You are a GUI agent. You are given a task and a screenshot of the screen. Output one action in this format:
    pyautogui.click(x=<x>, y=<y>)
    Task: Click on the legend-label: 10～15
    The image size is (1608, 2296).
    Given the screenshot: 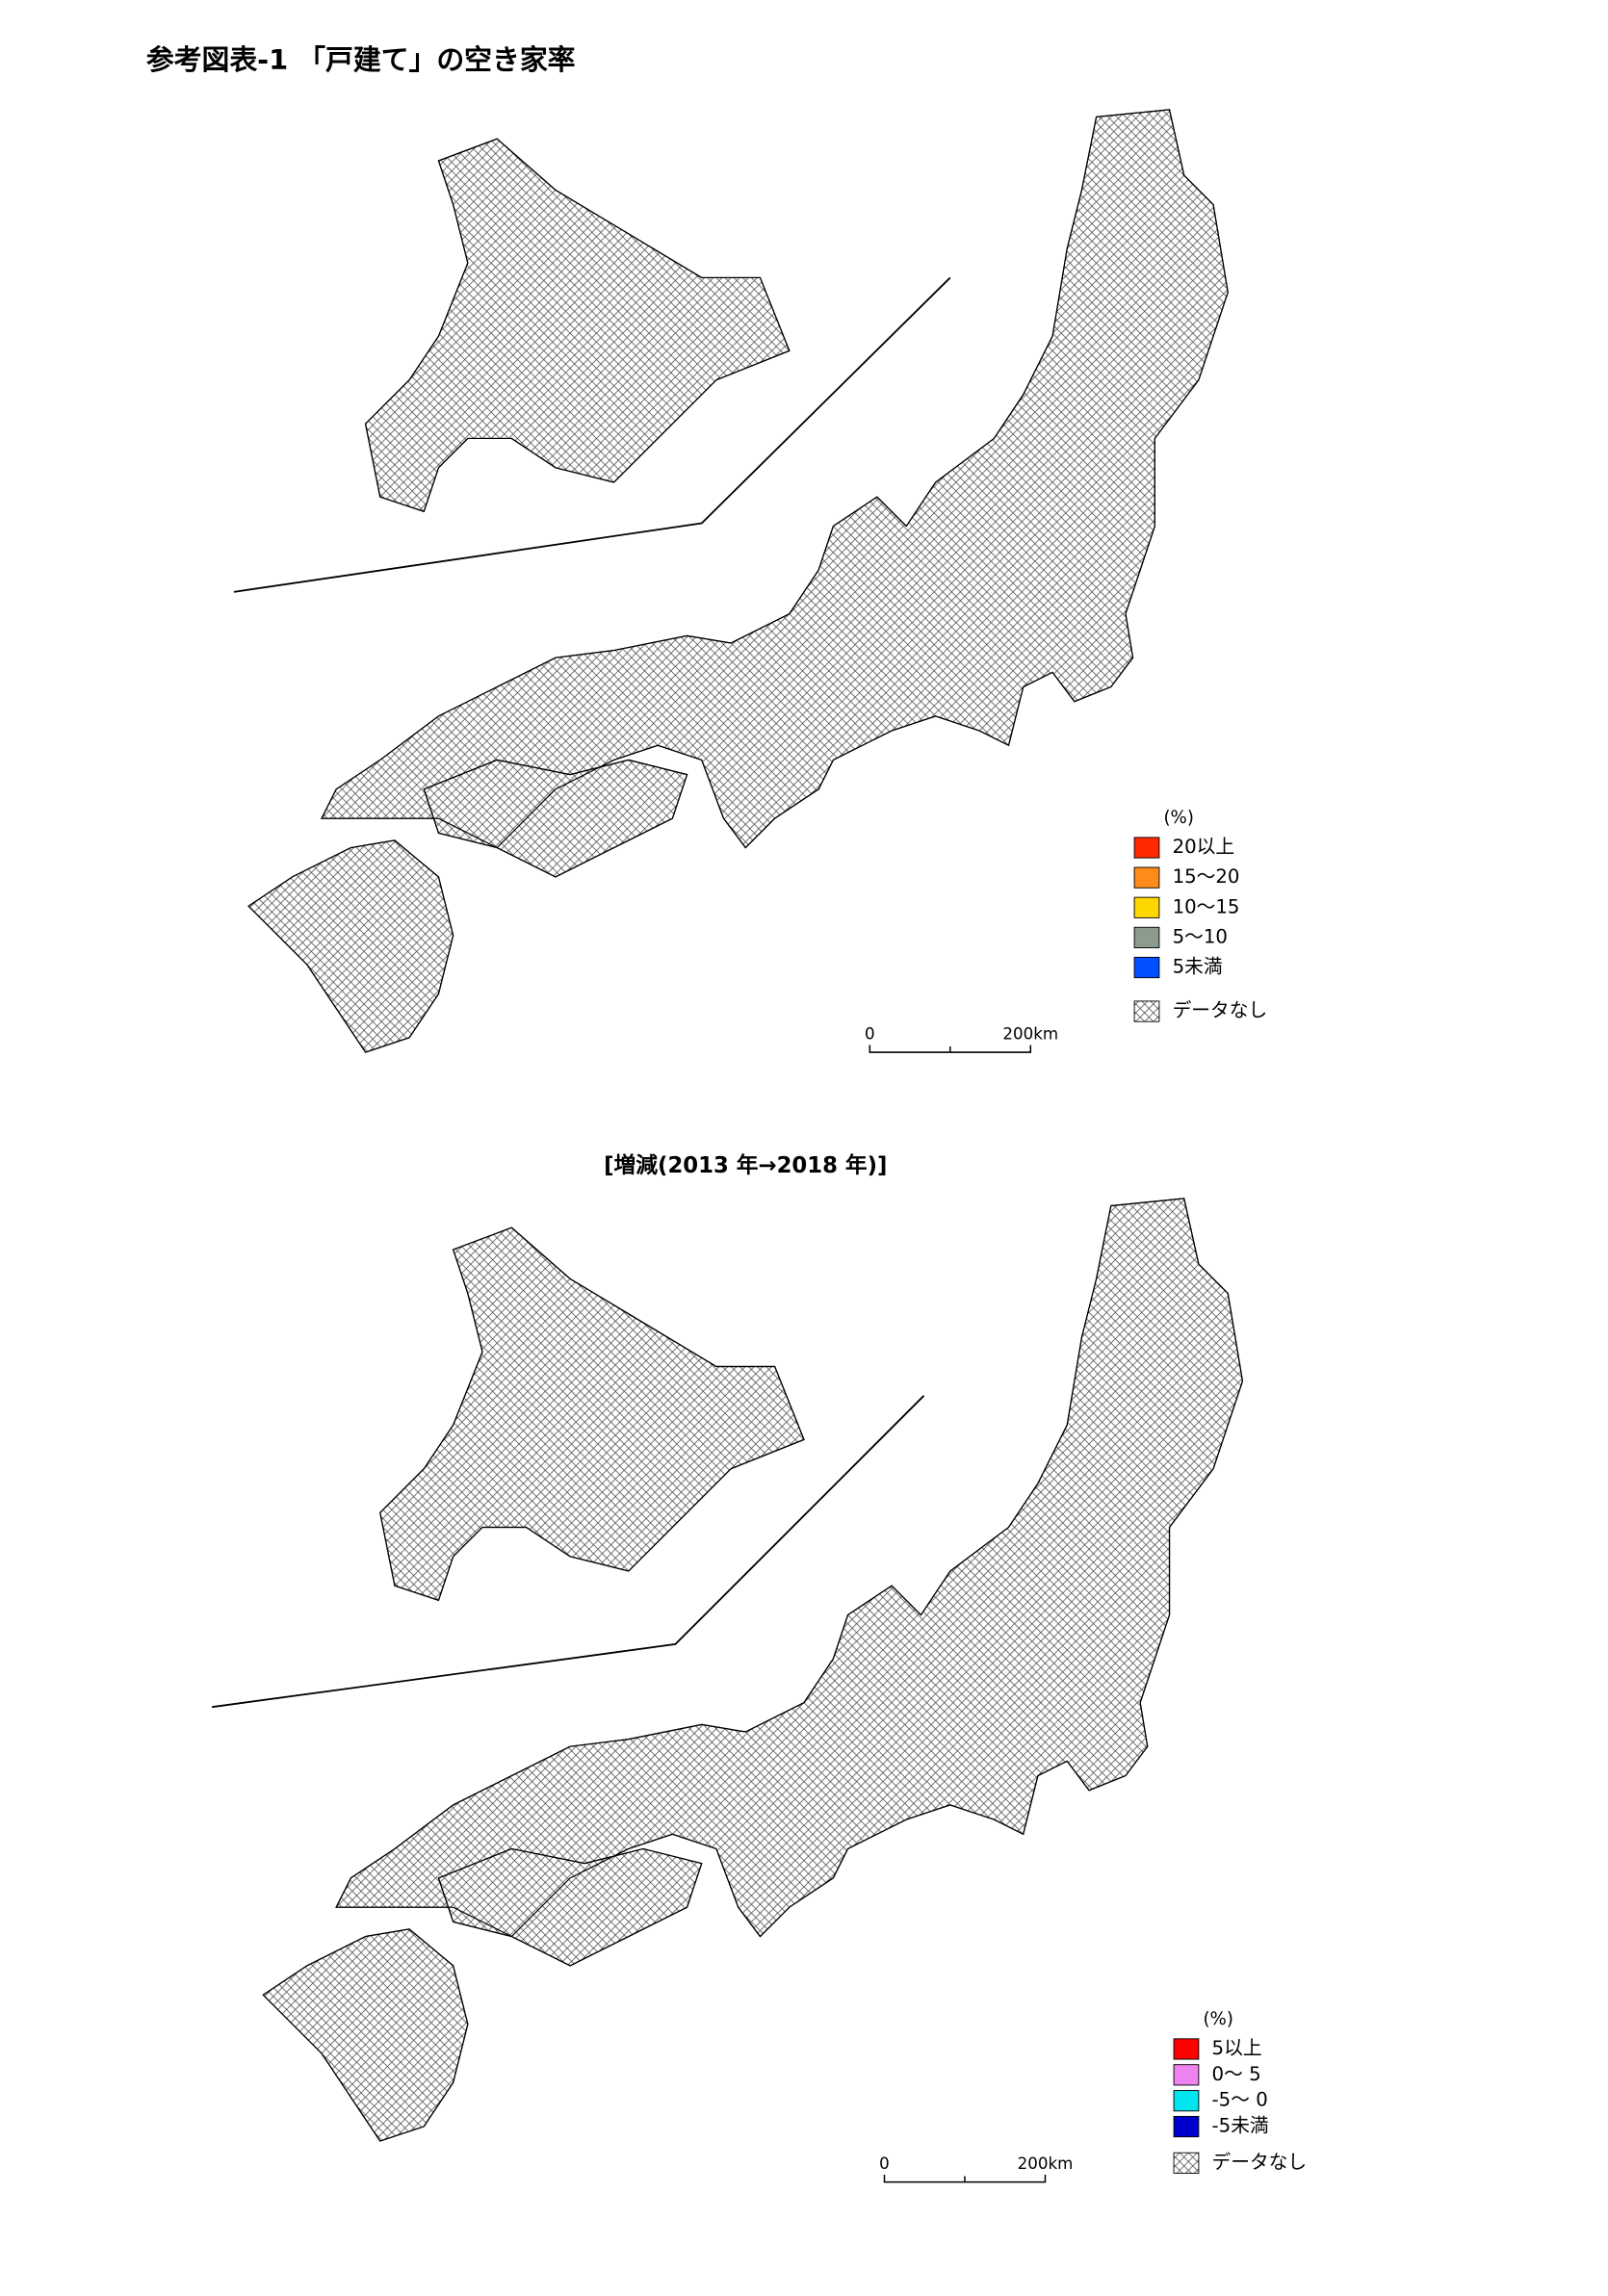 What is the action you would take?
    pyautogui.click(x=1206, y=906)
    